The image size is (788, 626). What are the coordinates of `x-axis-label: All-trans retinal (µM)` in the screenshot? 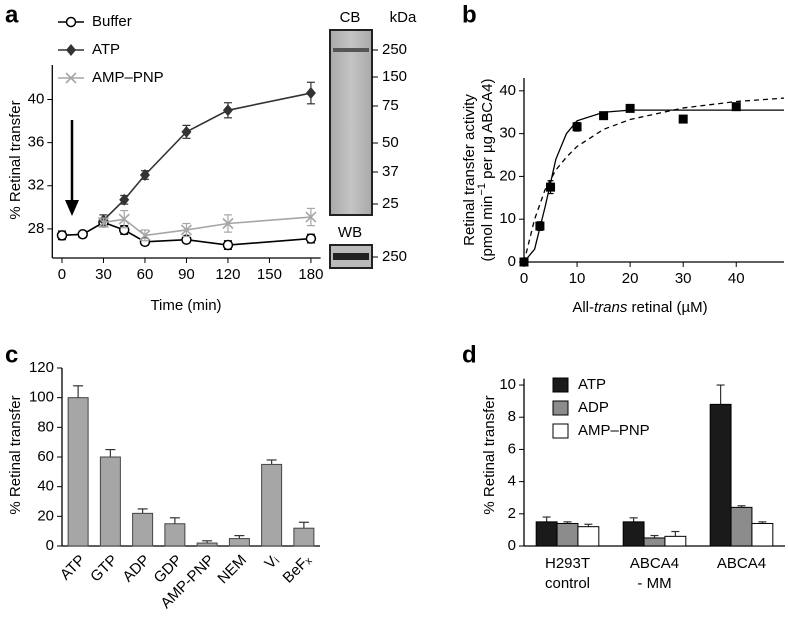 It's located at (639, 307).